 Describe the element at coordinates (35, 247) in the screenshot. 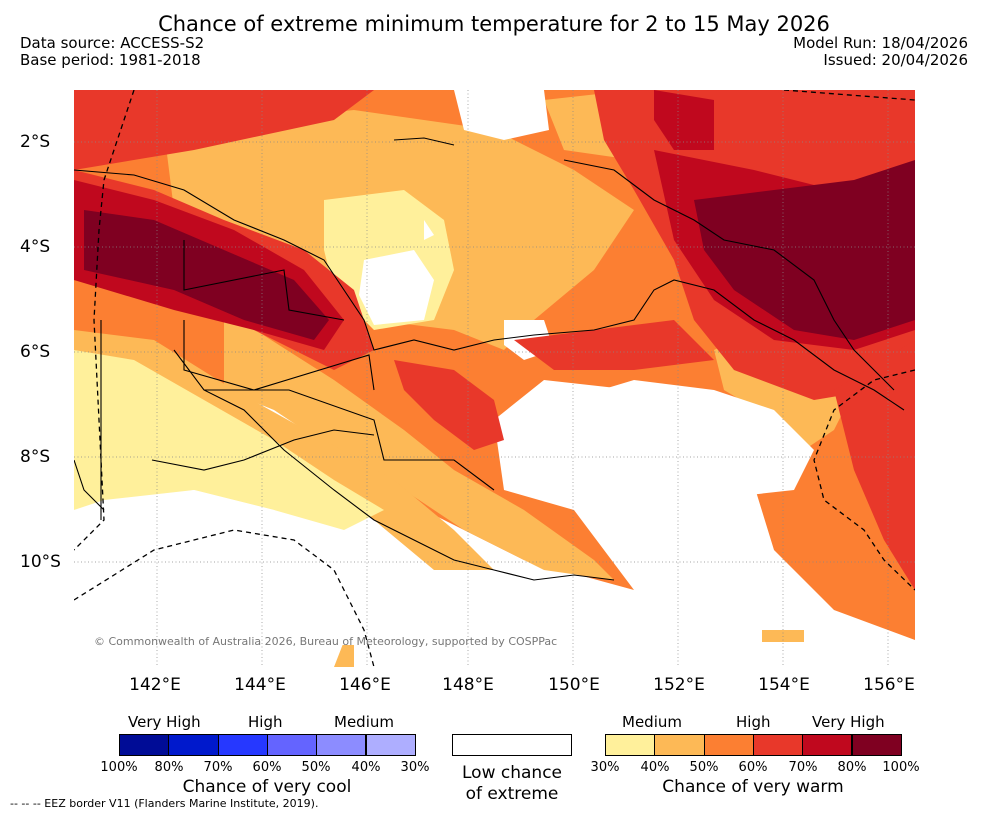

I see `lat-label-4s: 4°S` at that location.